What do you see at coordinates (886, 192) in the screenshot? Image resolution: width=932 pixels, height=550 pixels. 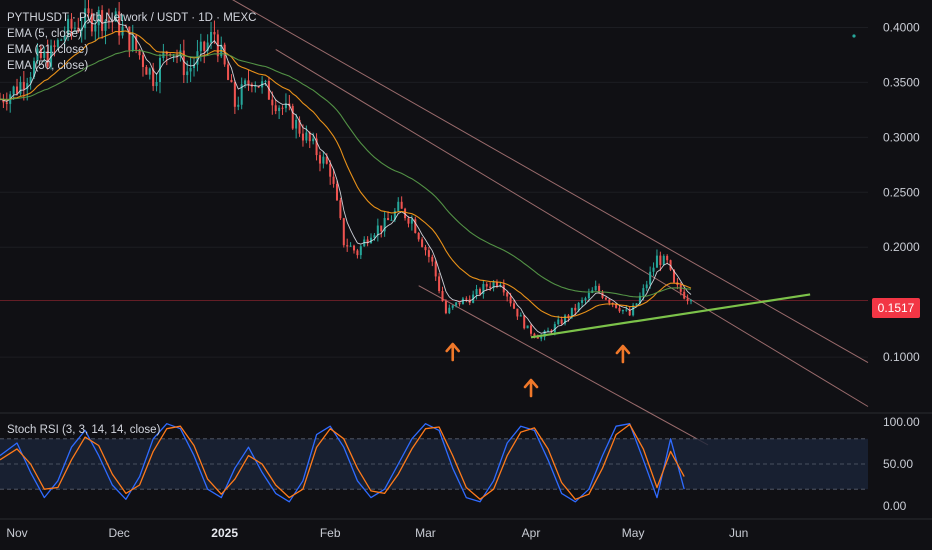 I see `price-axis: 0.4000 0.3500 0.3000 0.2500 0.2000 0.1000` at bounding box center [886, 192].